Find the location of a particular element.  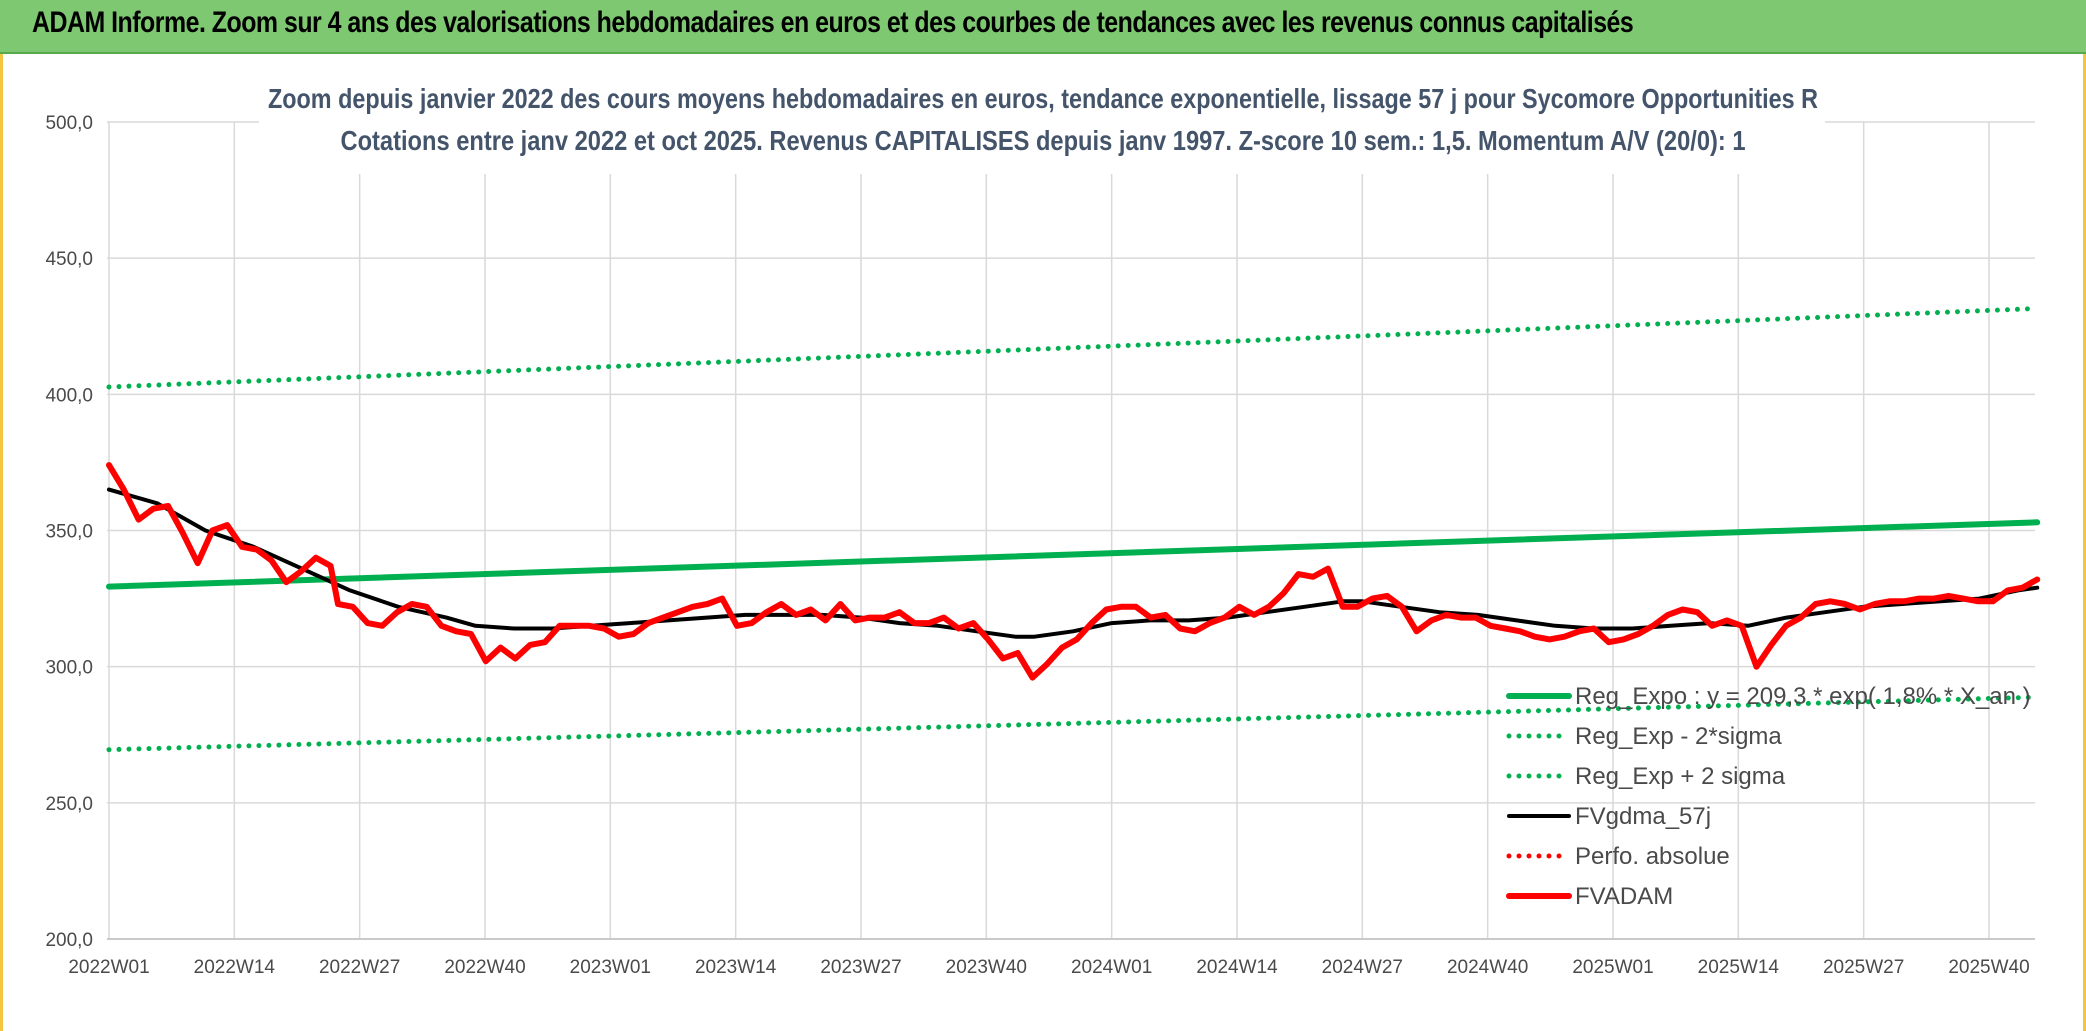

x-tick-label: 2022W40 is located at coordinates (484, 967).